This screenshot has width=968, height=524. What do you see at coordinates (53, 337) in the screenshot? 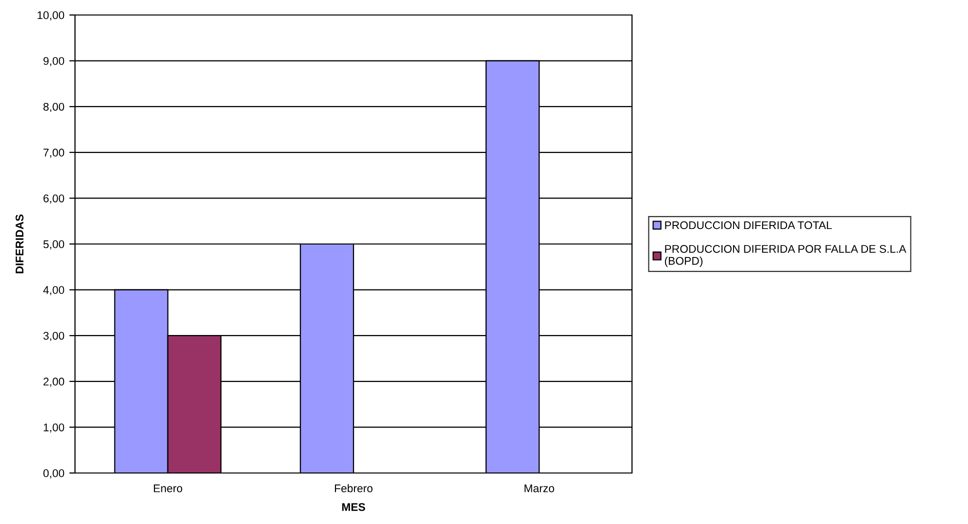
I see `y-tick-label: 3,00` at bounding box center [53, 337].